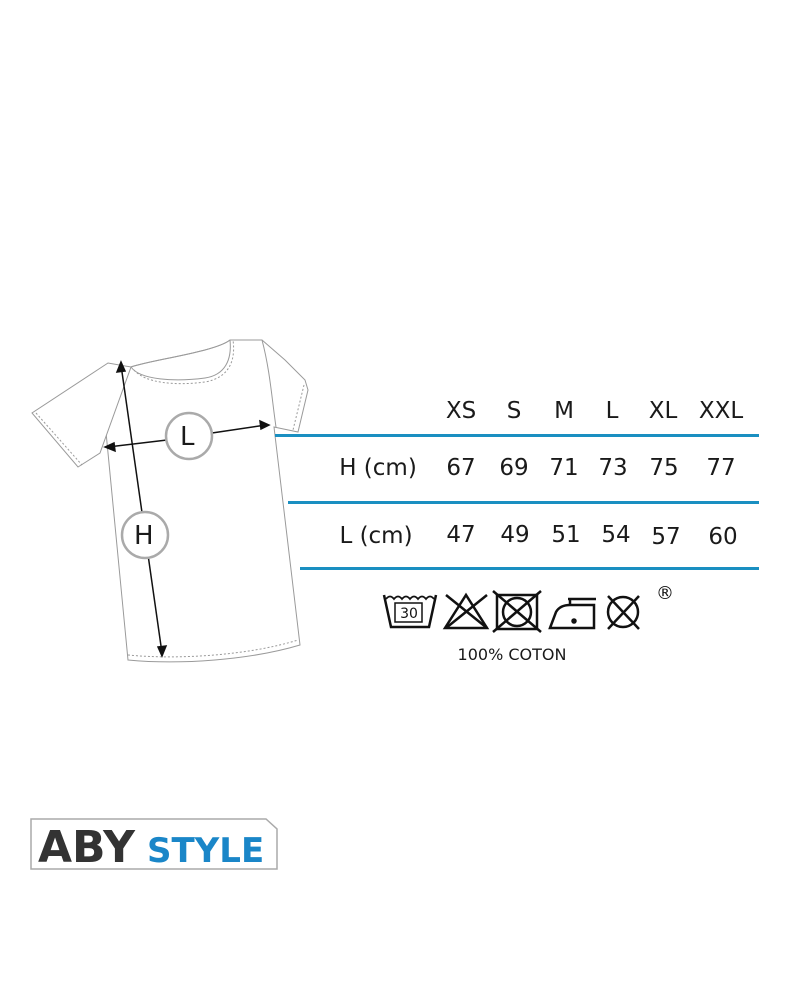 This screenshot has height=1000, width=800. I want to click on row-label: H (cm), so click(378, 468).